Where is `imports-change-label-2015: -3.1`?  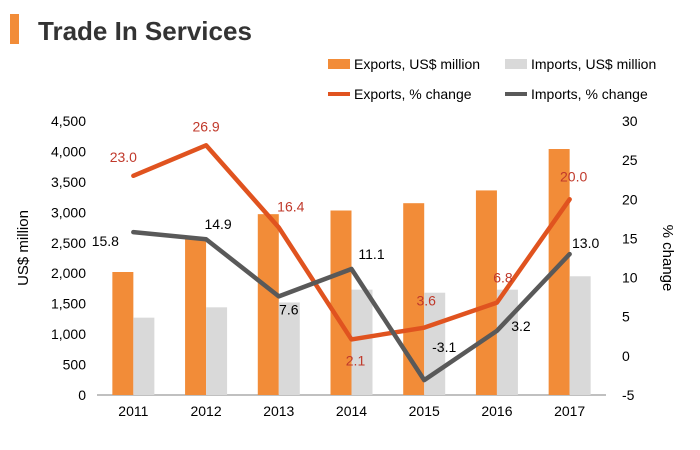
imports-change-label-2015: -3.1 is located at coordinates (444, 347).